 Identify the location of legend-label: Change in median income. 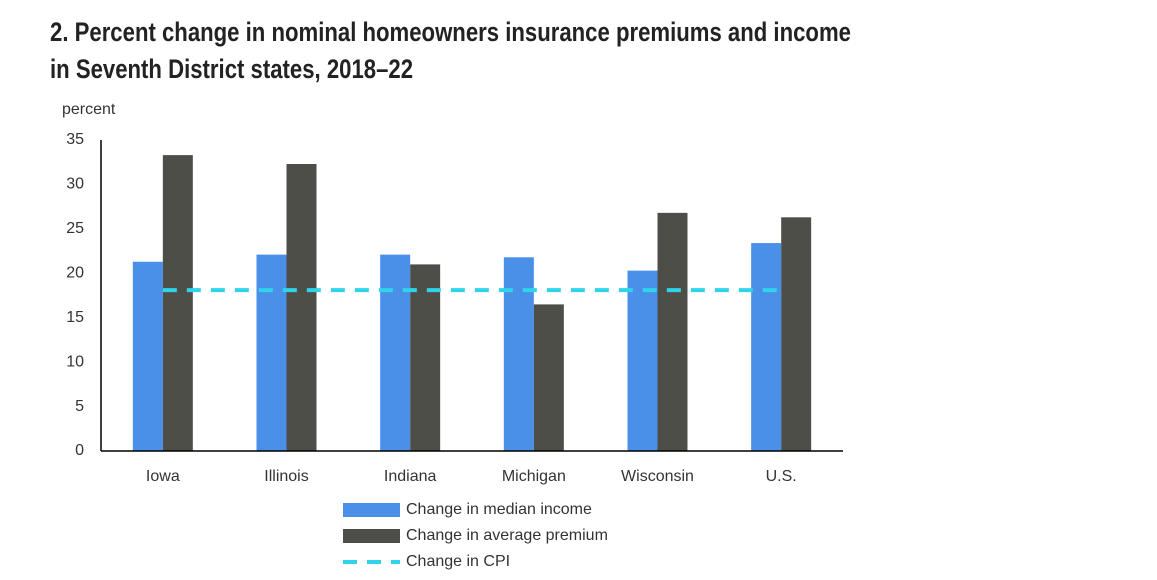
(499, 509).